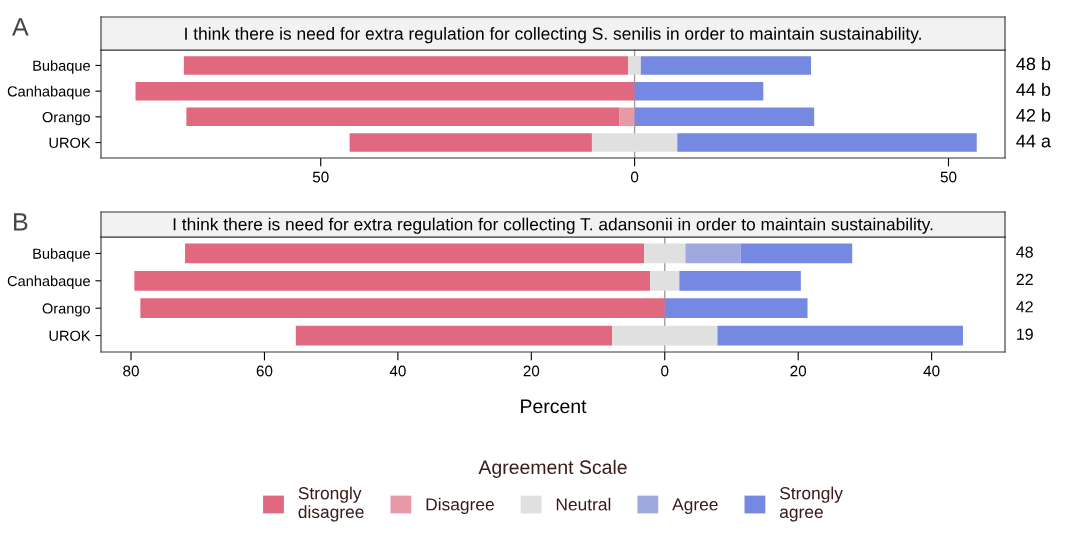 Image resolution: width=1067 pixels, height=557 pixels. Describe the element at coordinates (264, 371) in the screenshot. I see `x-tick-label: 60` at that location.